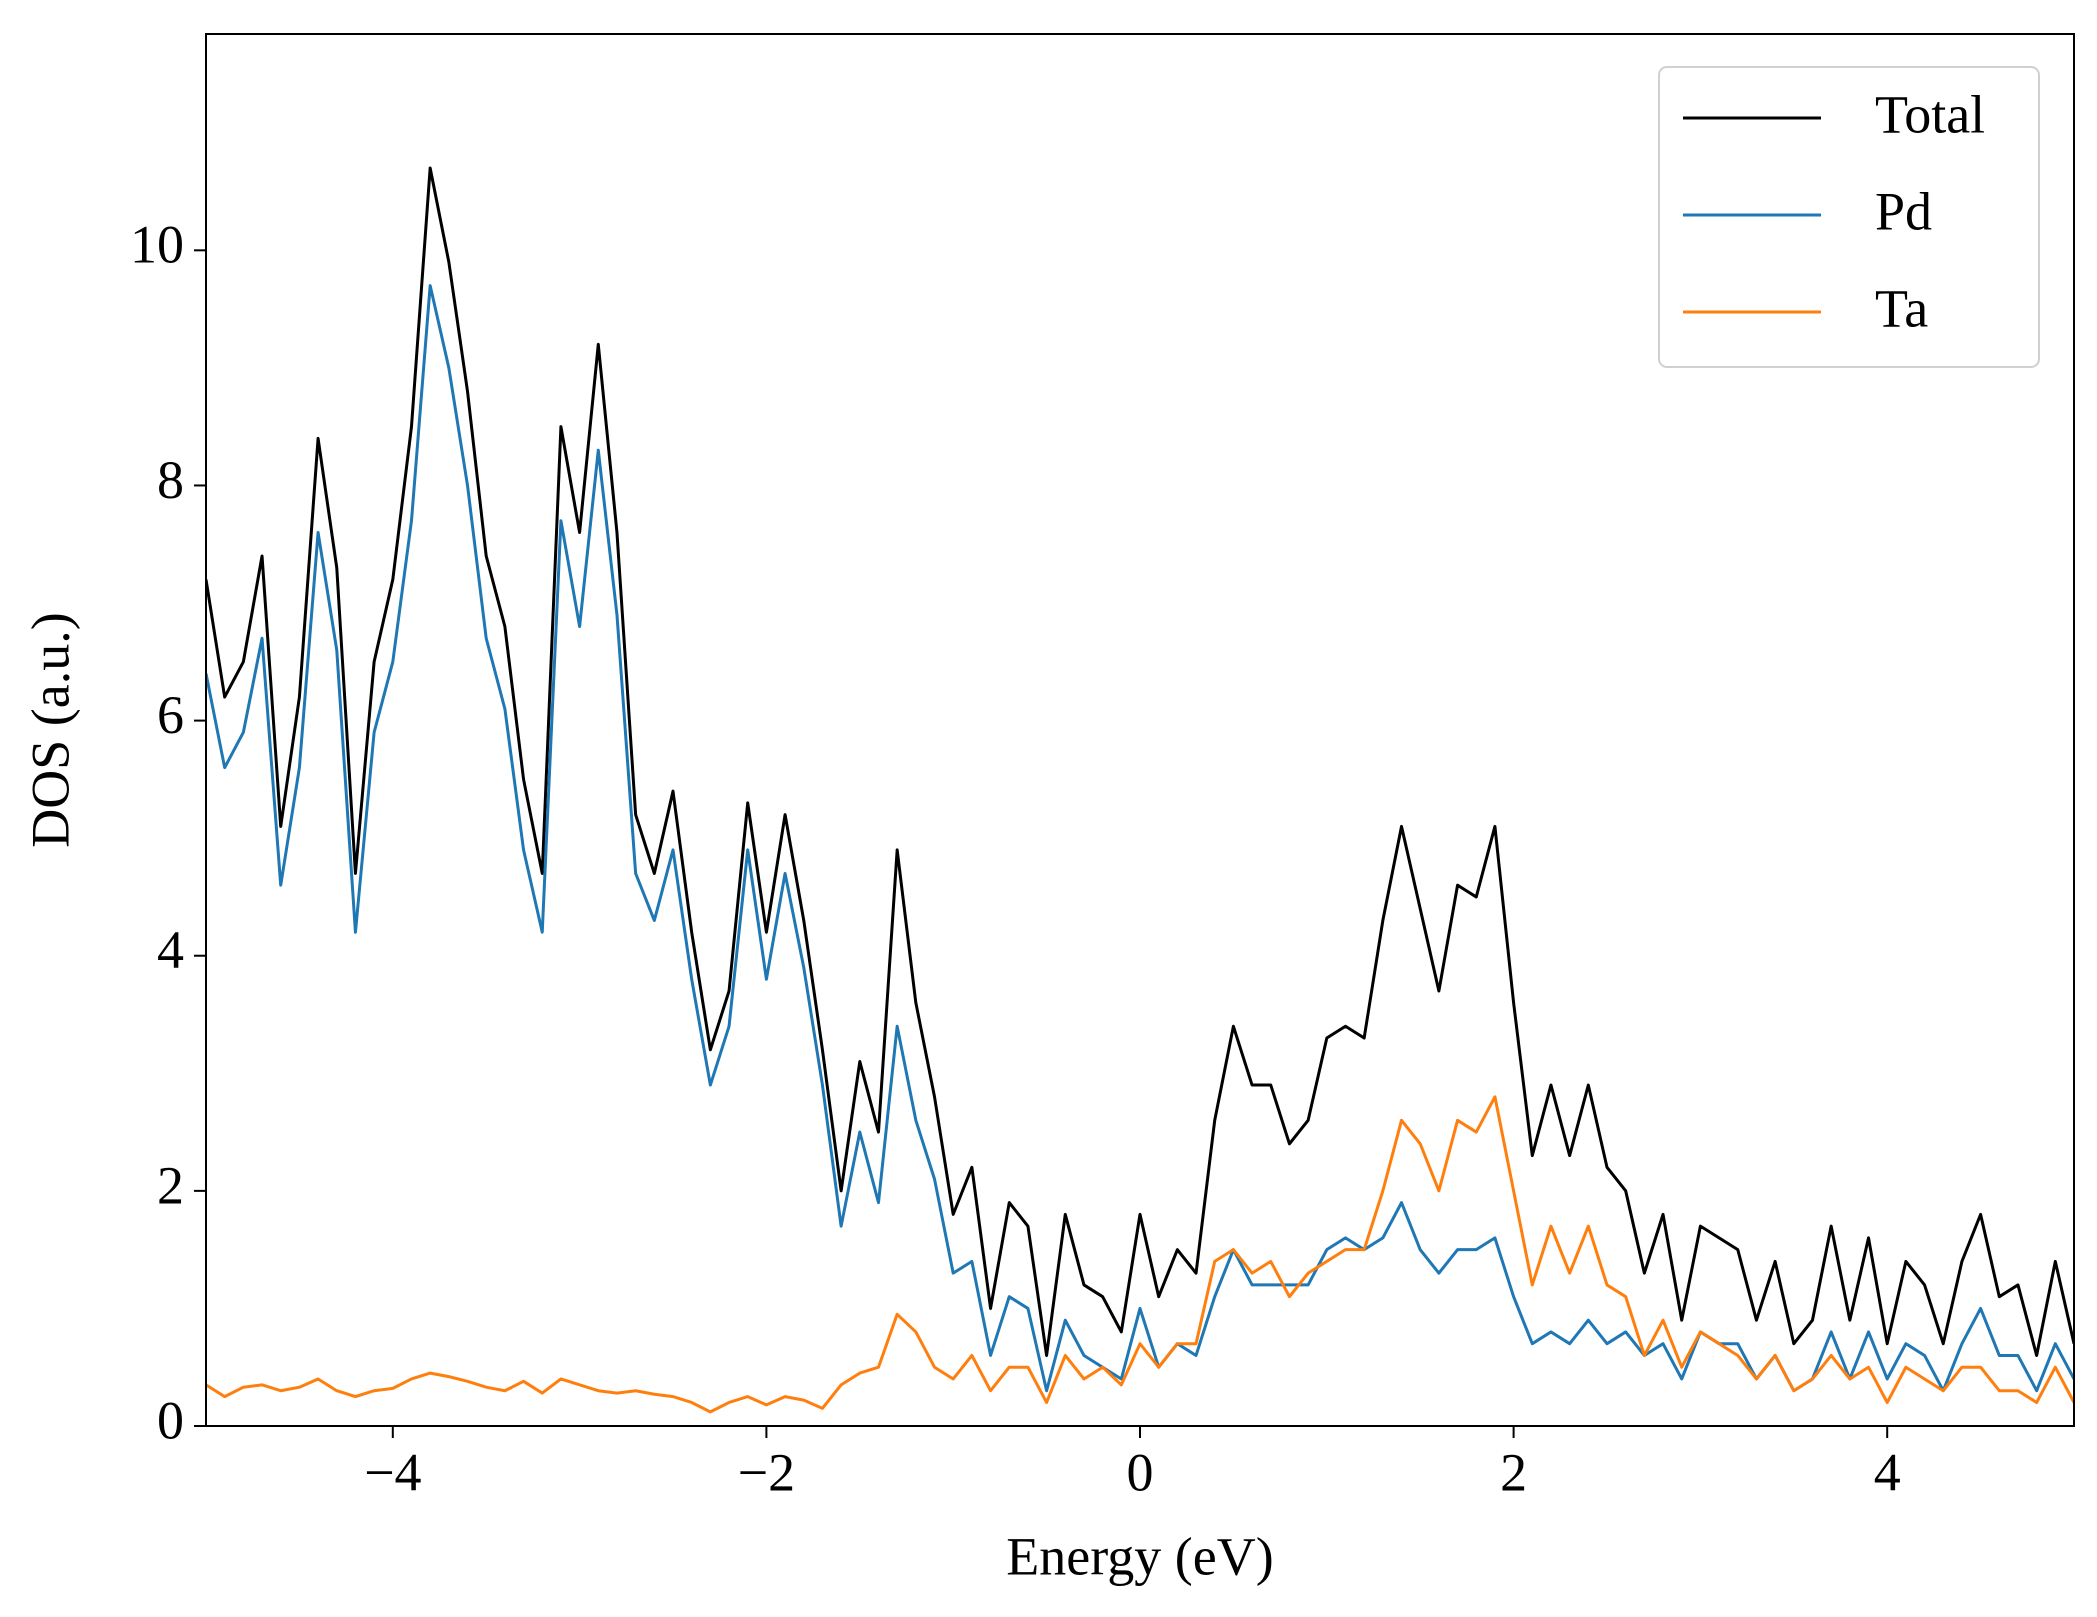 This screenshot has height=1617, width=2097. Describe the element at coordinates (170, 715) in the screenshot. I see `y-tick-label: 6` at that location.